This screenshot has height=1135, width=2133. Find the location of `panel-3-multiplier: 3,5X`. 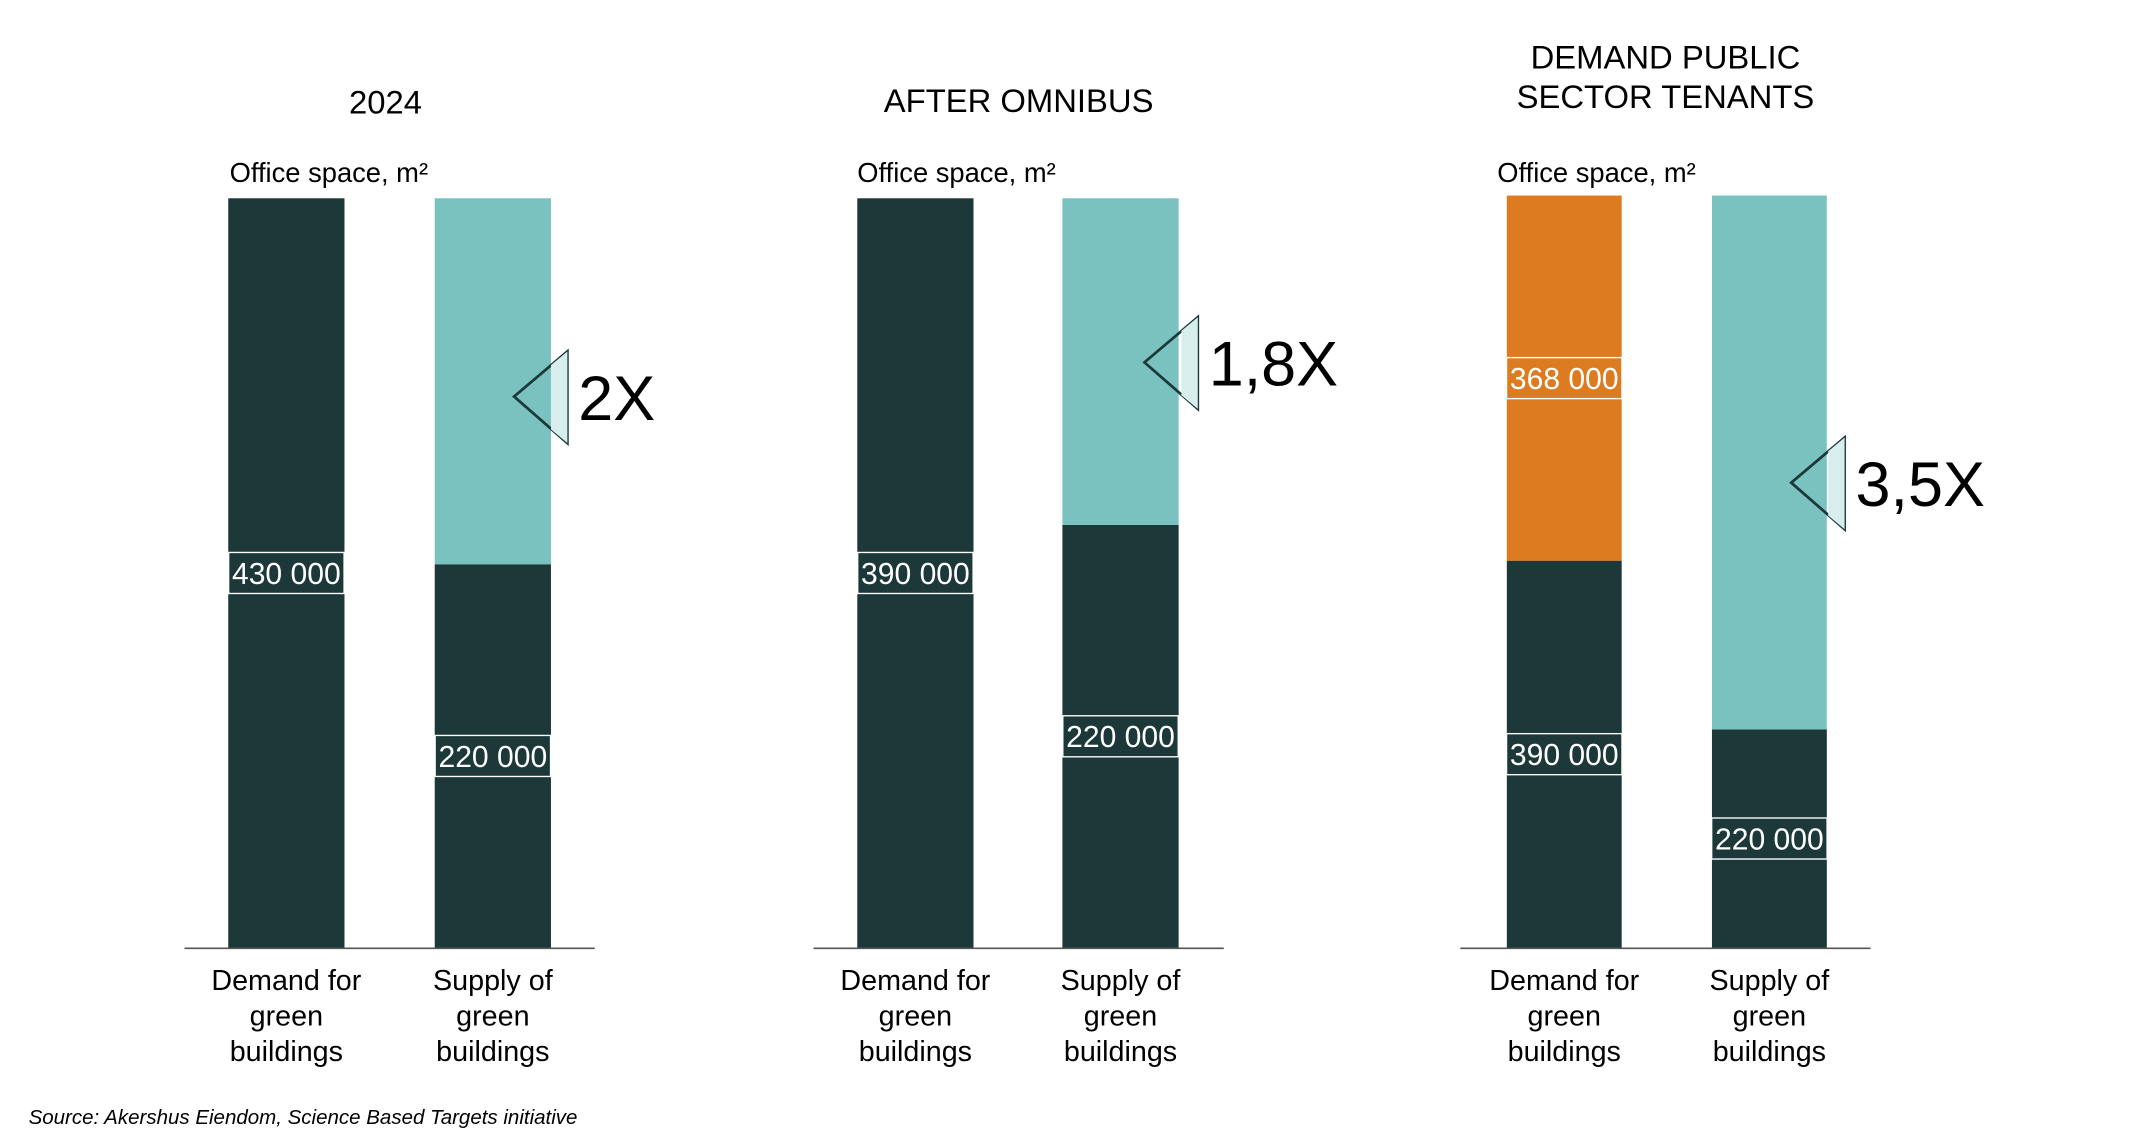

panel-3-multiplier: 3,5X is located at coordinates (1920, 485).